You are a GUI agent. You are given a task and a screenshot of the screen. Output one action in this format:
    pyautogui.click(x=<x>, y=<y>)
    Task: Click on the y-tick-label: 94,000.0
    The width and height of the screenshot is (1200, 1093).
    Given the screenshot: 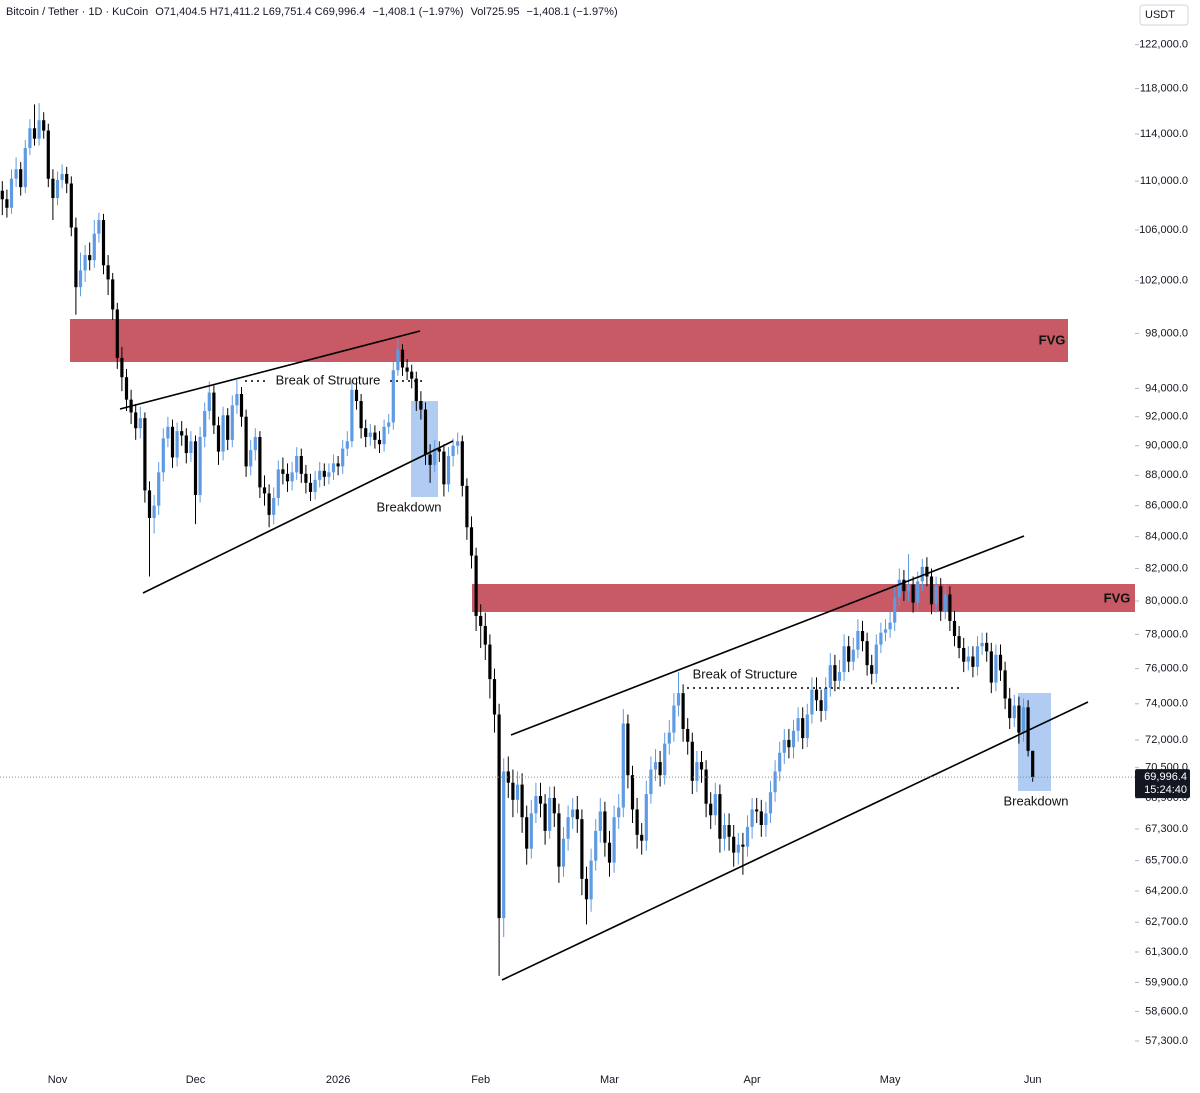 What is the action you would take?
    pyautogui.click(x=1166, y=388)
    